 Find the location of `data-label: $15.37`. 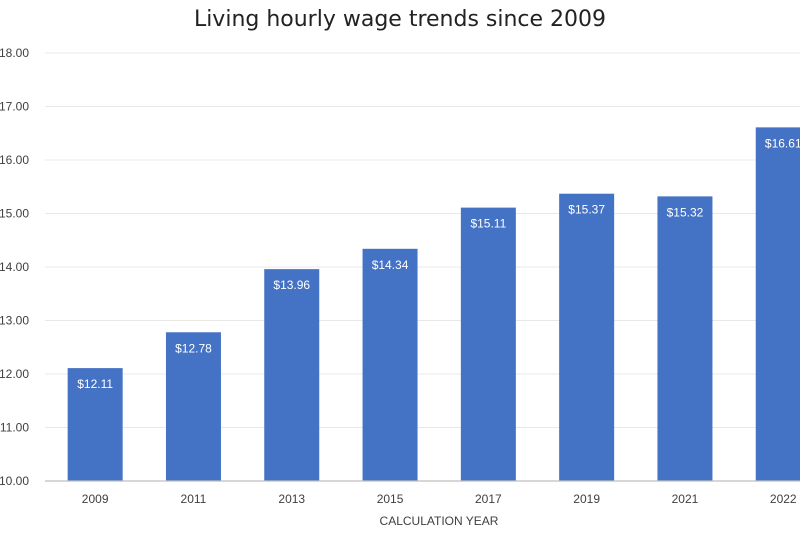

data-label: $15.37 is located at coordinates (586, 210).